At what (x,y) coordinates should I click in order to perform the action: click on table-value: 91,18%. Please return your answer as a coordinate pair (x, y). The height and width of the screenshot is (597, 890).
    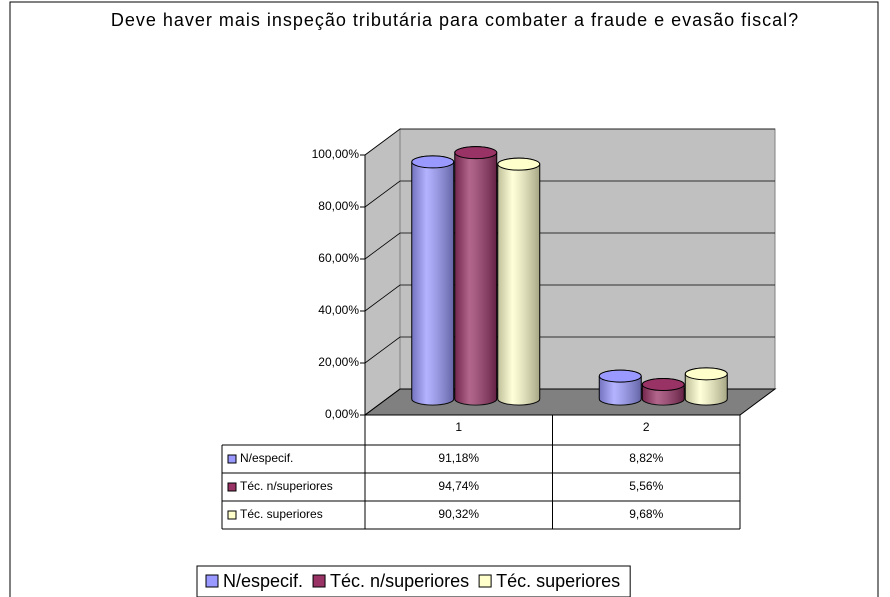
    Looking at the image, I should click on (458, 458).